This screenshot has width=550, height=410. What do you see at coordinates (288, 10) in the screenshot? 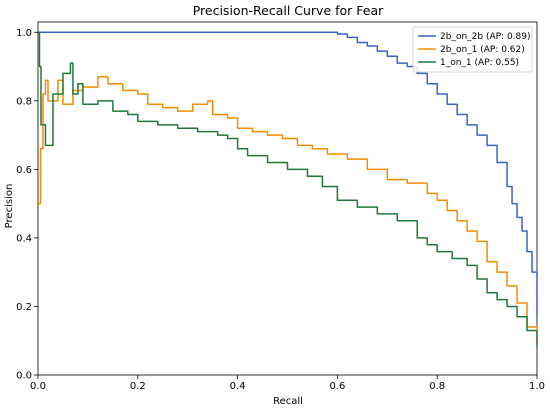
I see `chart-title: Precision-Recall Curve for Fear` at bounding box center [288, 10].